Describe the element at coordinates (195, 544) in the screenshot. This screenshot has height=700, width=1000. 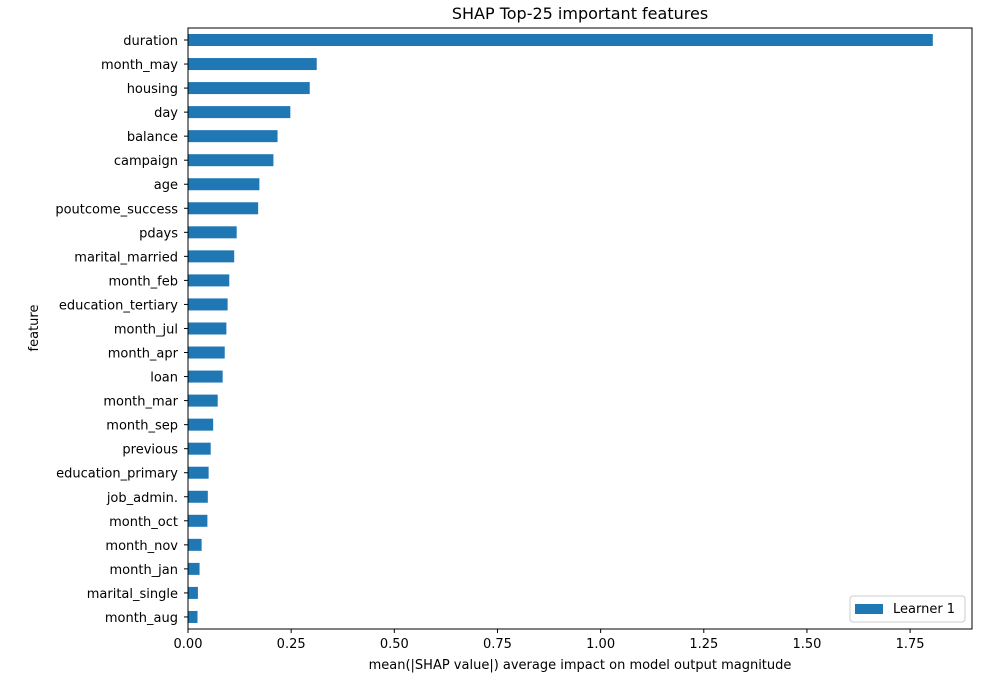
I see `bar-month_nov` at that location.